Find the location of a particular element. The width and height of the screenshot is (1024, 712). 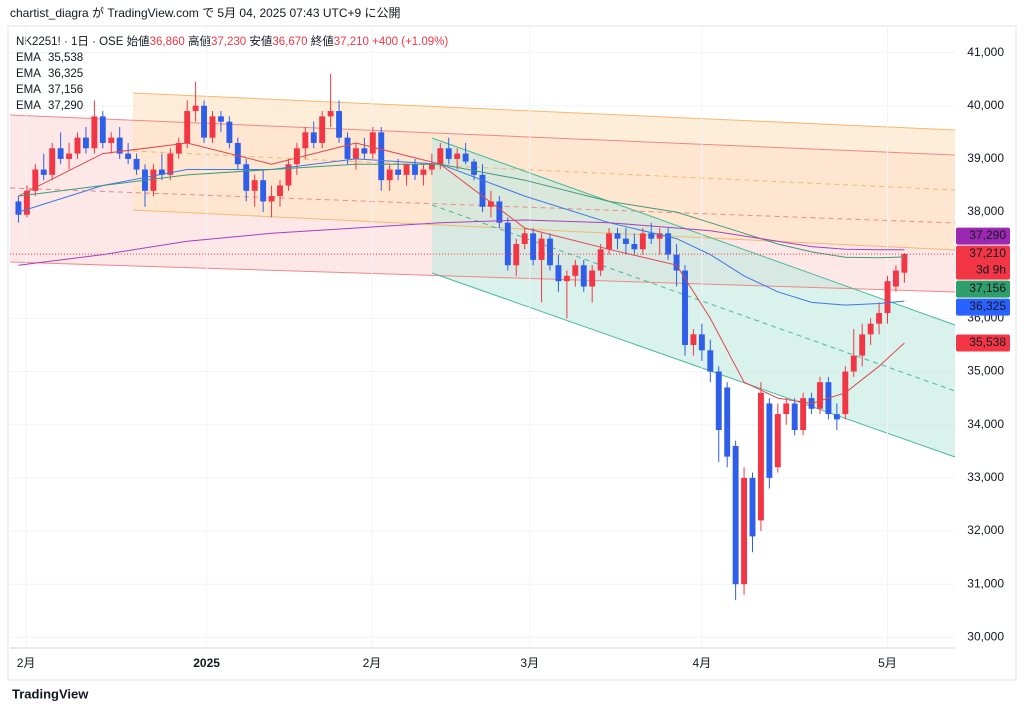

lbl: 終値 is located at coordinates (322, 41).